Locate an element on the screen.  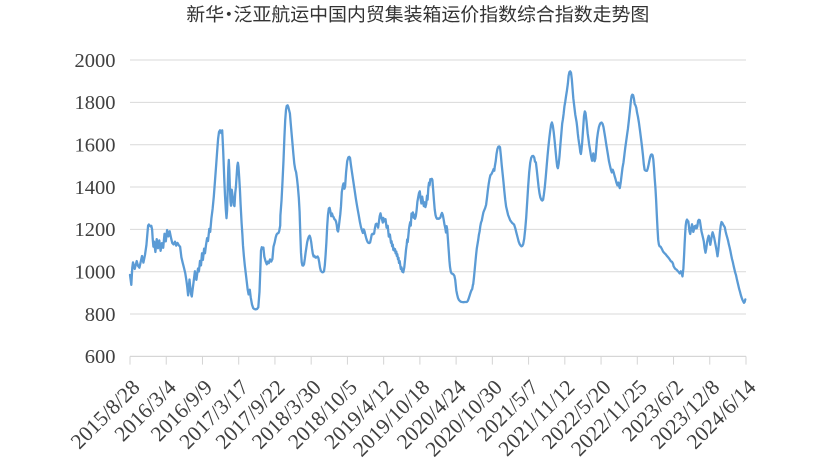
svg-text: 1400 is located at coordinates (95, 188).